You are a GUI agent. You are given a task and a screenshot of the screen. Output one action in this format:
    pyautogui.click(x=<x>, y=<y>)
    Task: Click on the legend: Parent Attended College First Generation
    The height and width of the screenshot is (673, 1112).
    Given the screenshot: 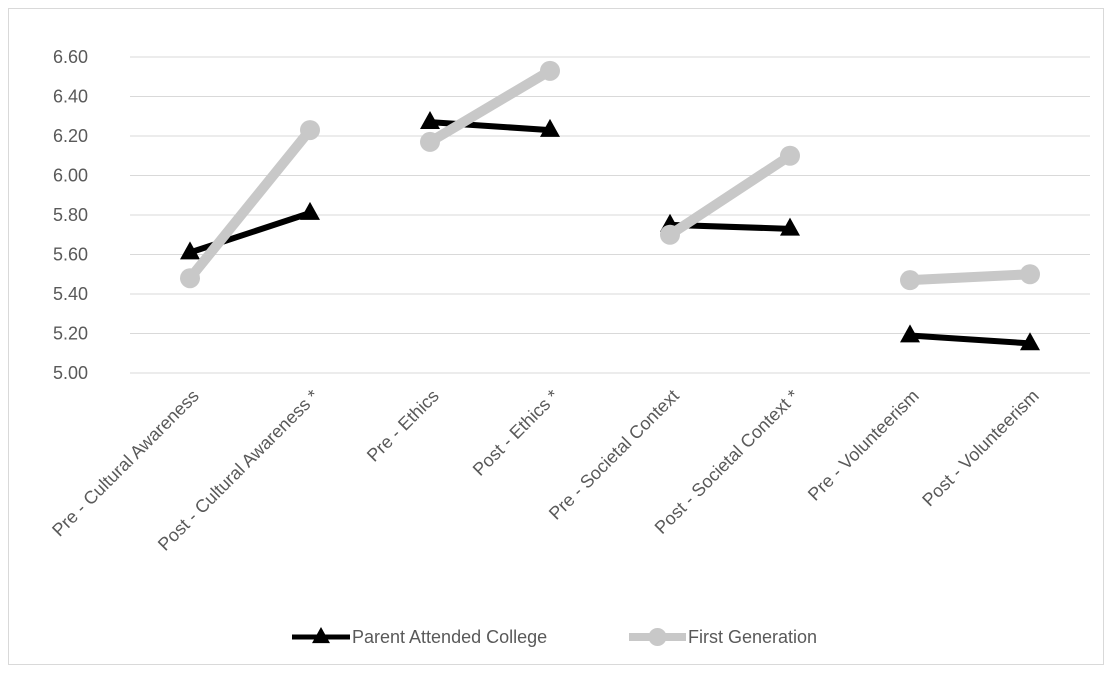 What is the action you would take?
    pyautogui.click(x=554, y=636)
    